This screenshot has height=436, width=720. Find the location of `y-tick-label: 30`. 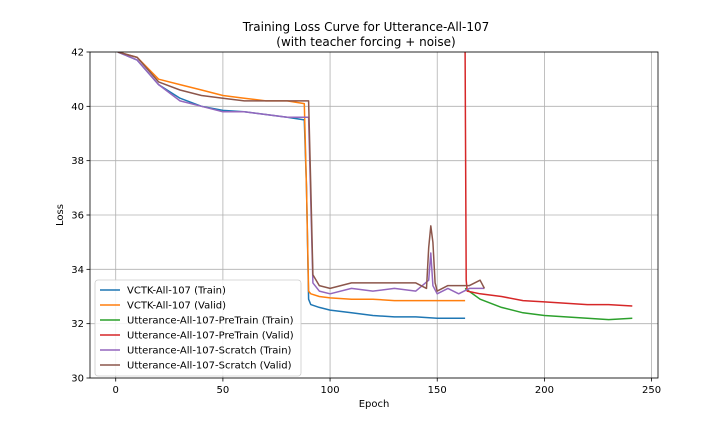

y-tick-label: 30 is located at coordinates (77, 379).